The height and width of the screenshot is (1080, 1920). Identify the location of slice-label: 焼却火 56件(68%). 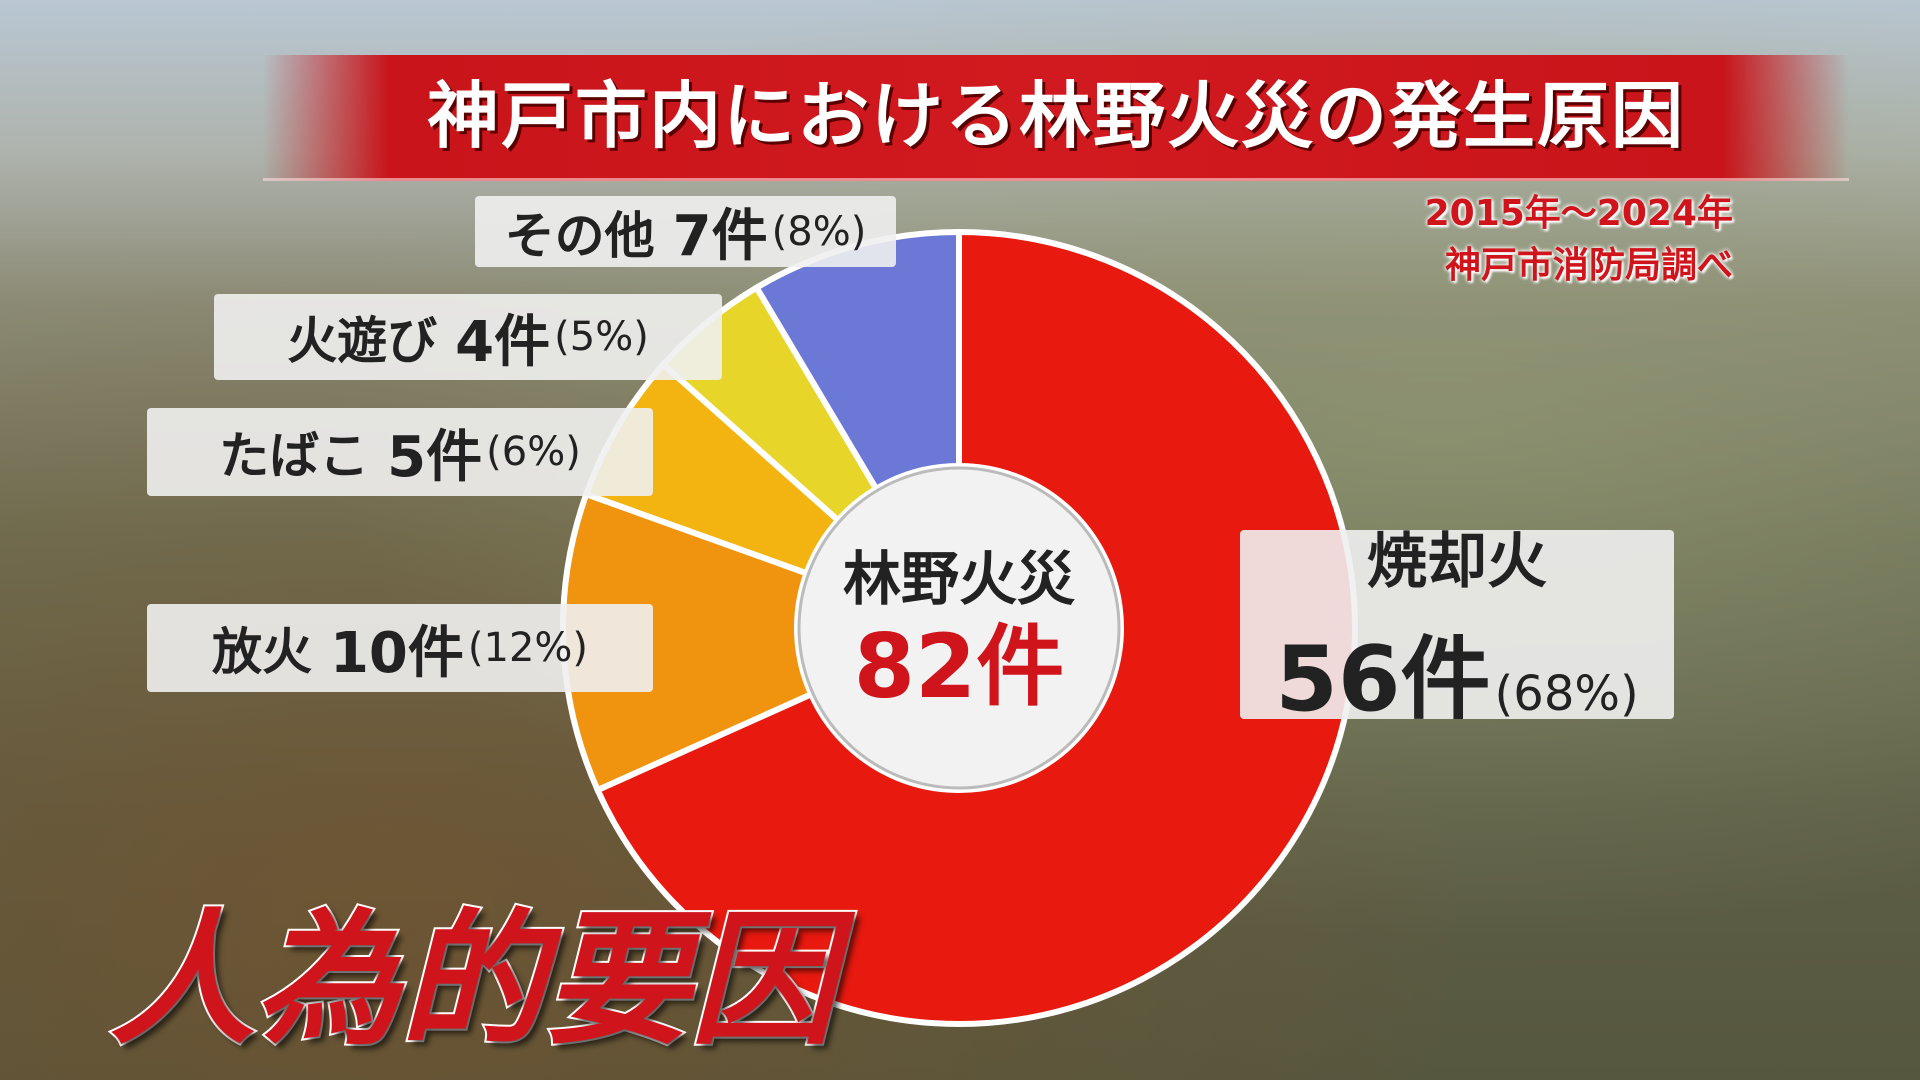
(1457, 629).